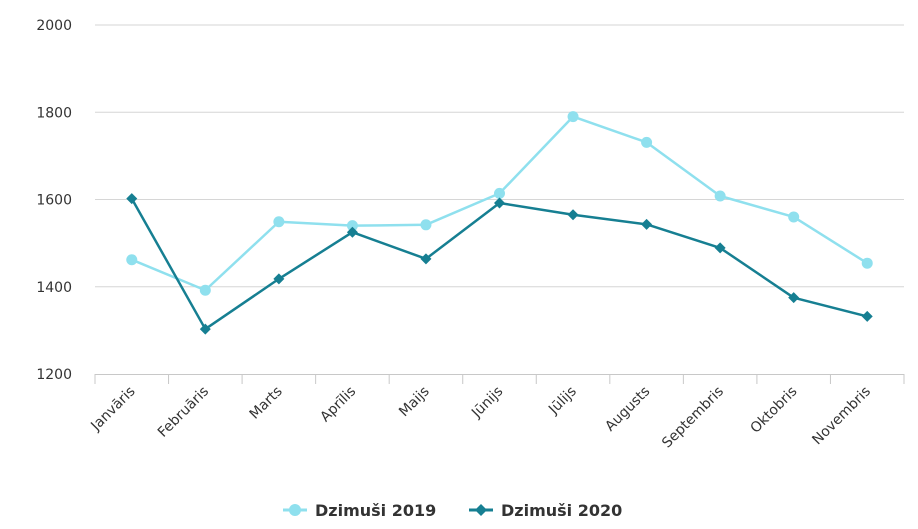  Describe the element at coordinates (562, 401) in the screenshot. I see `x-tick-label: Jūlijs` at that location.